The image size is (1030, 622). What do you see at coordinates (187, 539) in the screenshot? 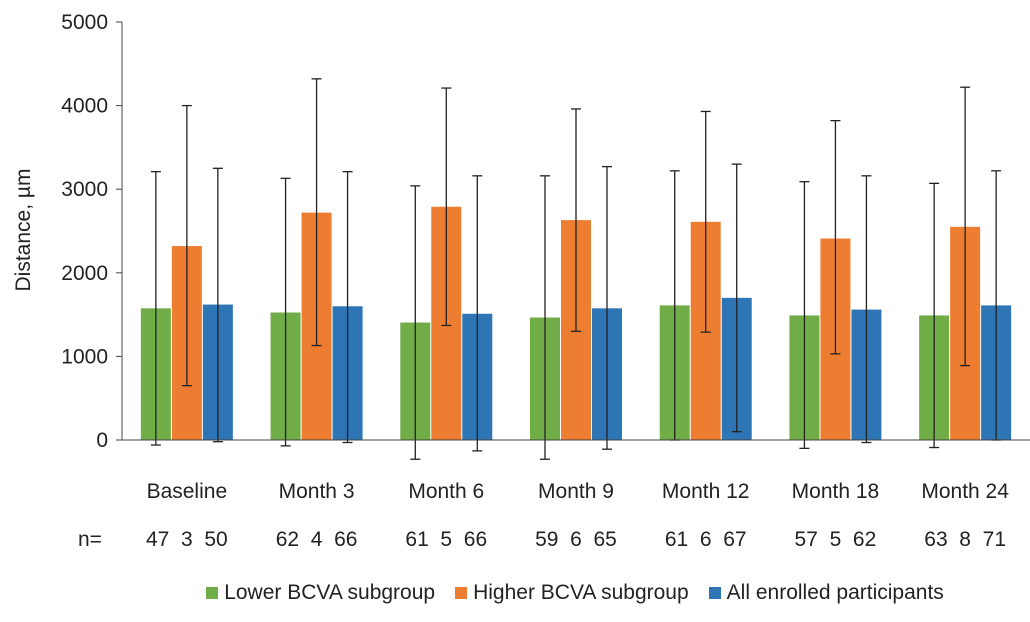
I see `n-values-label: 47 3 50` at bounding box center [187, 539].